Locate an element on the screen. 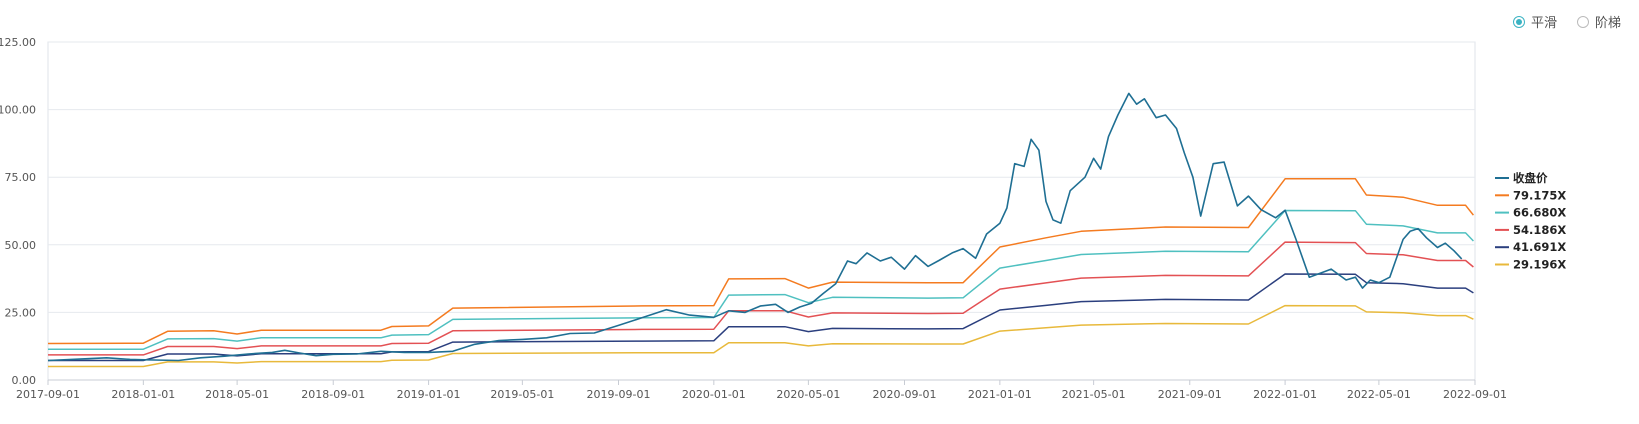  x-tick-label: 2019-05-01 is located at coordinates (522, 394).